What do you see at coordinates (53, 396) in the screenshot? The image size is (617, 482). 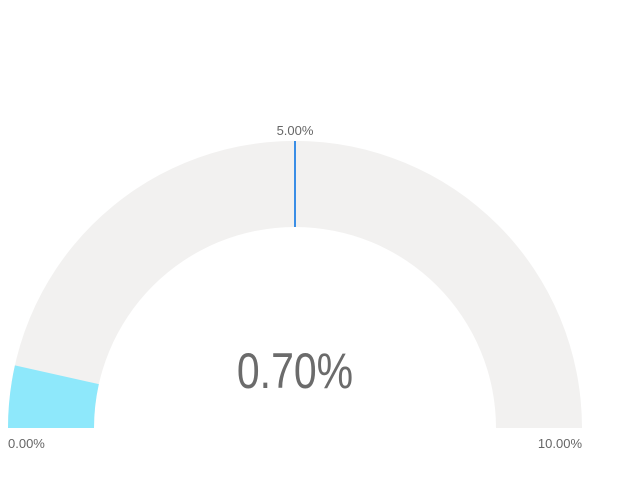 I see `gauge-value-fill` at bounding box center [53, 396].